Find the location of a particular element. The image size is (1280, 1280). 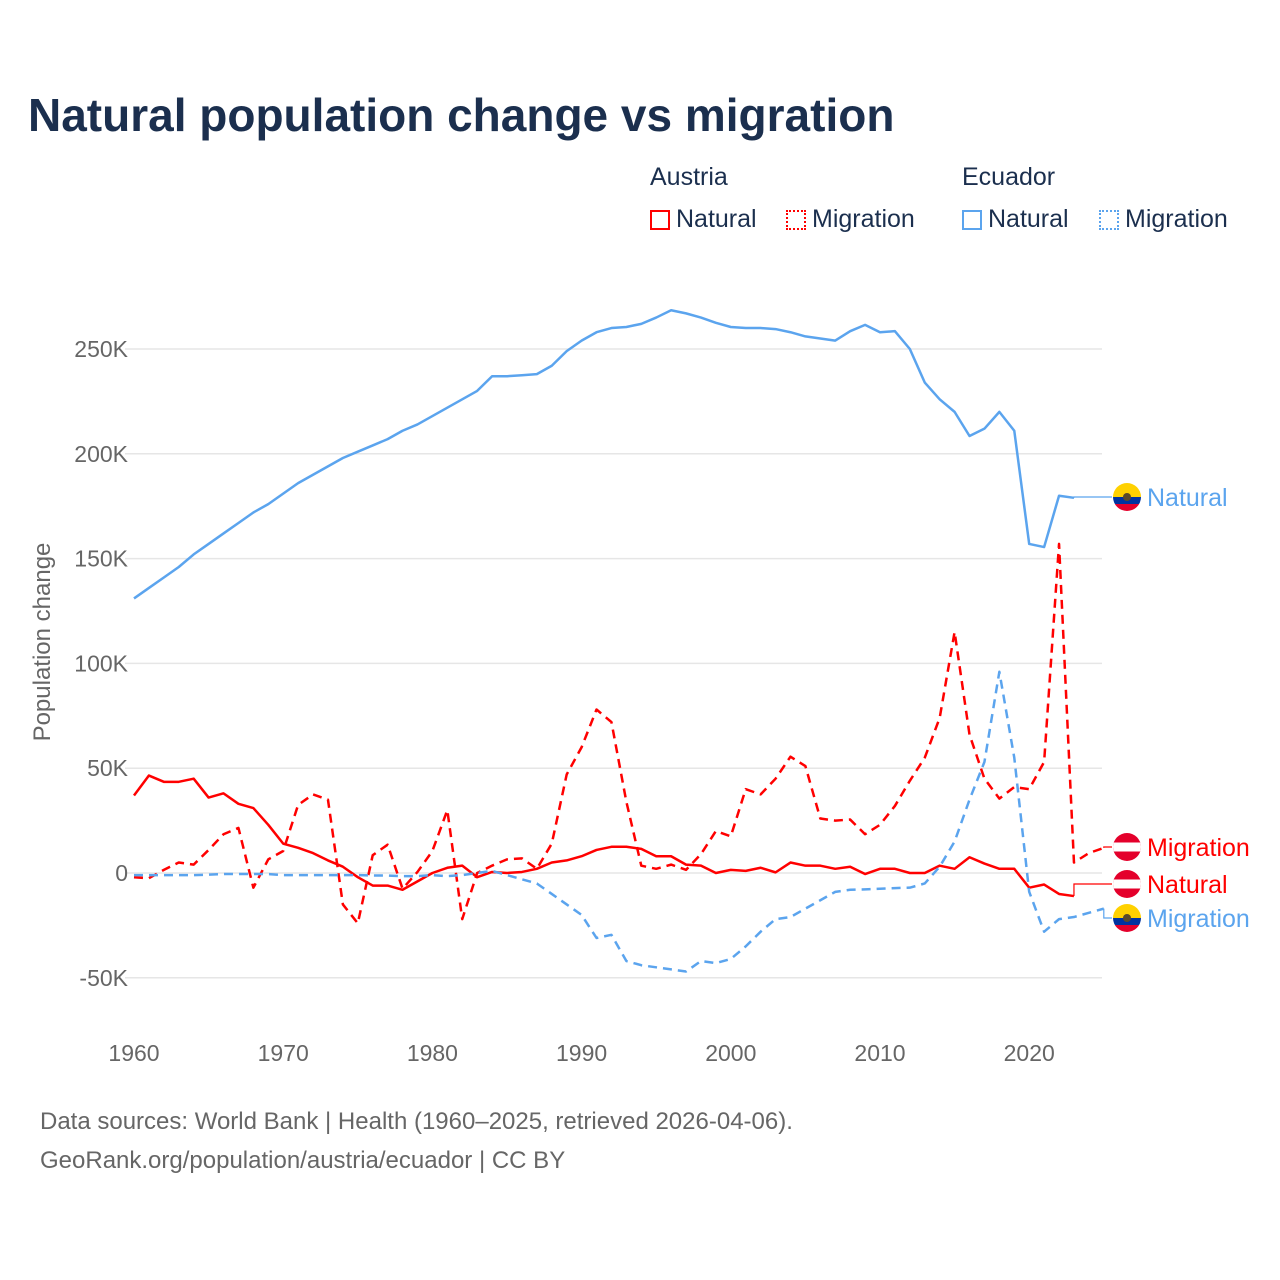

y-tick-label: 100K is located at coordinates (101, 663).